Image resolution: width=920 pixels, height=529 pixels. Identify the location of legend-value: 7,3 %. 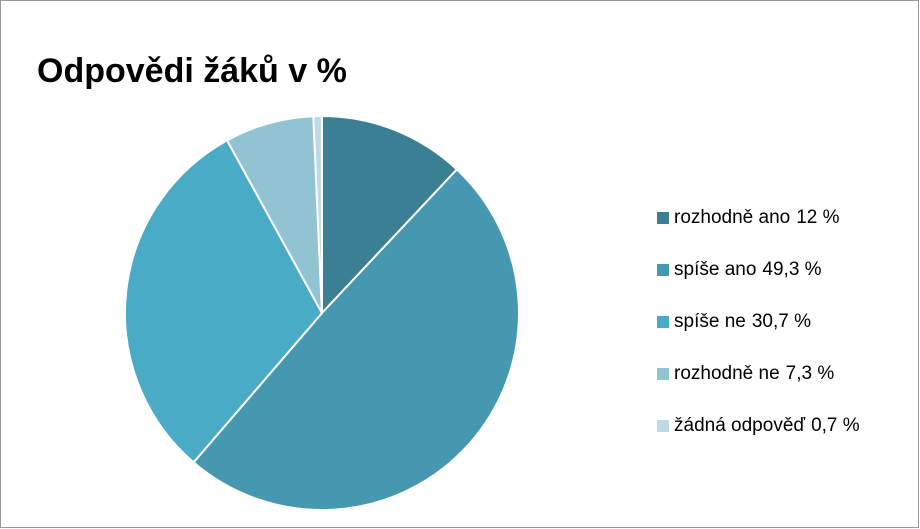
(810, 373).